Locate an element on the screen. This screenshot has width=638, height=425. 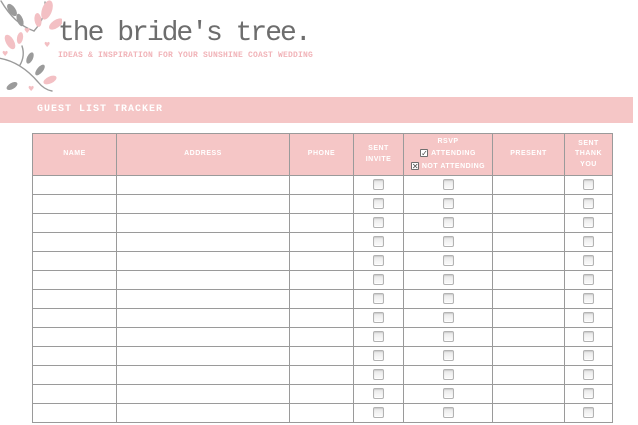
column-header-present: PRESENT is located at coordinates (528, 154).